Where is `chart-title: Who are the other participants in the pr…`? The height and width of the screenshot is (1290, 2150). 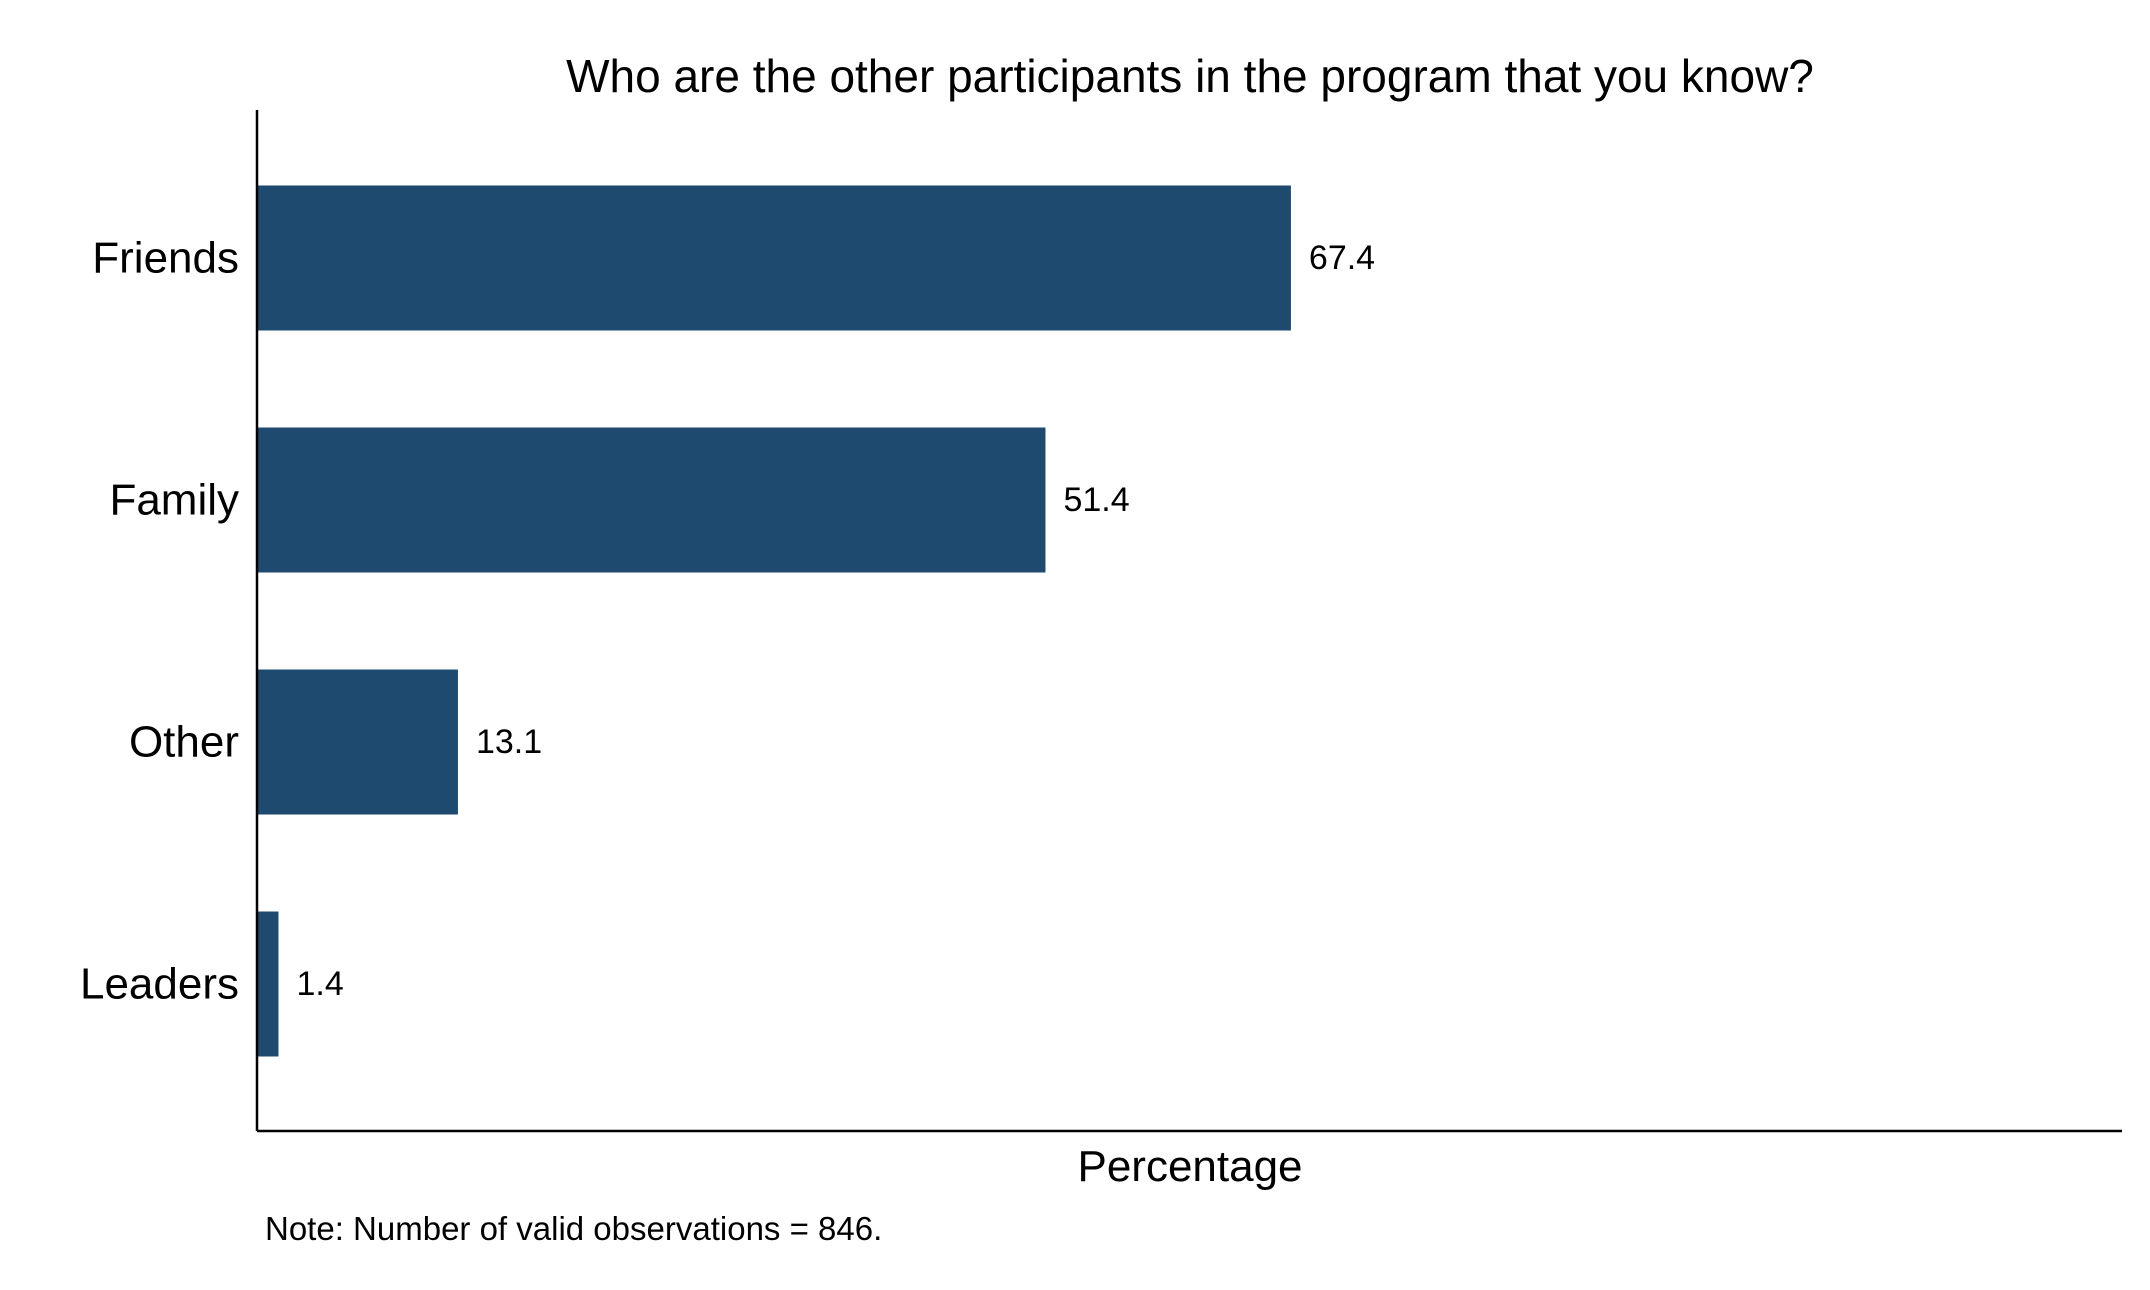 chart-title: Who are the other participants in the pr… is located at coordinates (1190, 76).